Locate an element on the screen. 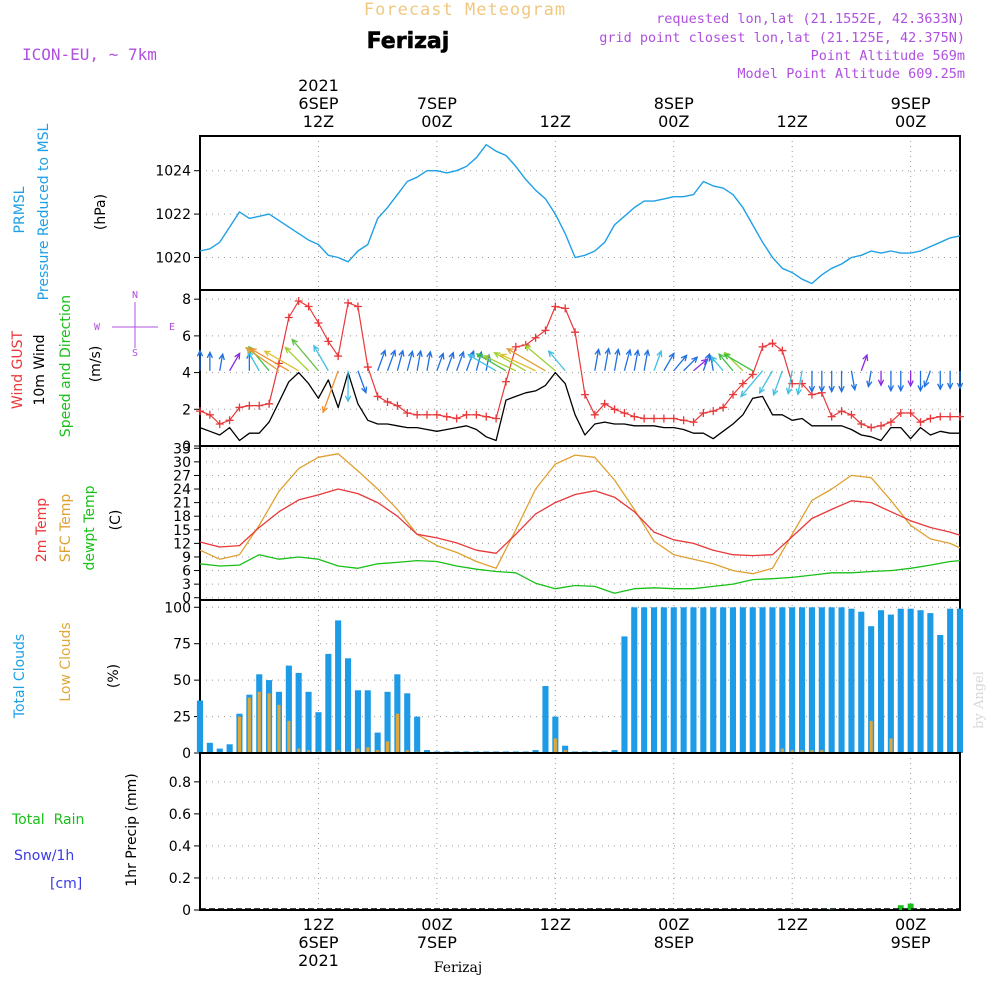  time-label: 7SEP is located at coordinates (437, 942).